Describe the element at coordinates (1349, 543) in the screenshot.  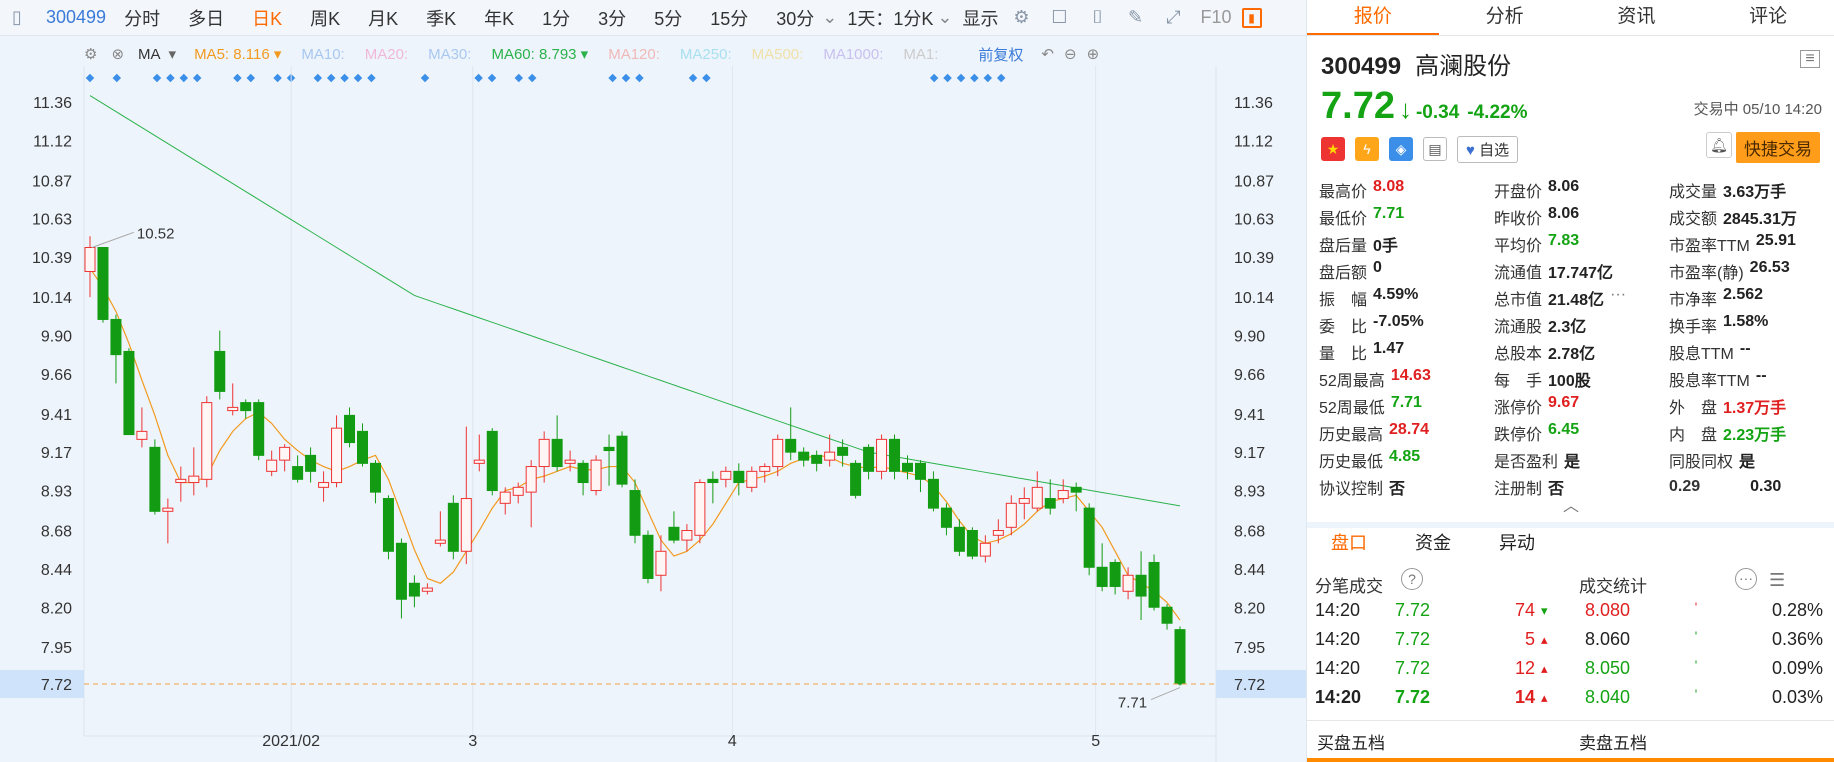
I see `tab-pankou: 盘口` at that location.